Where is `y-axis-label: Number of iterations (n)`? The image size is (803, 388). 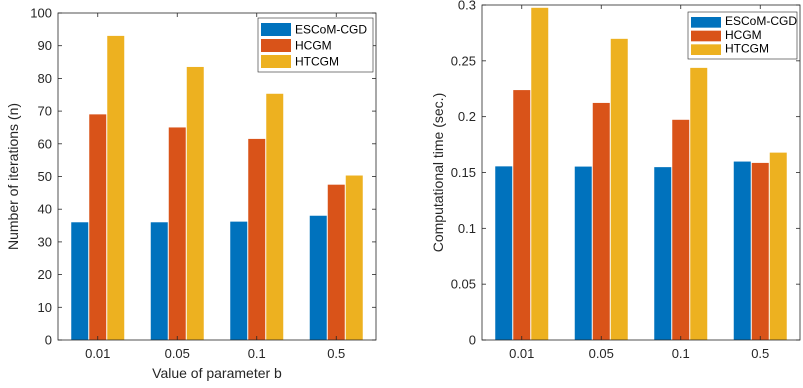 y-axis-label: Number of iterations (n) is located at coordinates (13, 176).